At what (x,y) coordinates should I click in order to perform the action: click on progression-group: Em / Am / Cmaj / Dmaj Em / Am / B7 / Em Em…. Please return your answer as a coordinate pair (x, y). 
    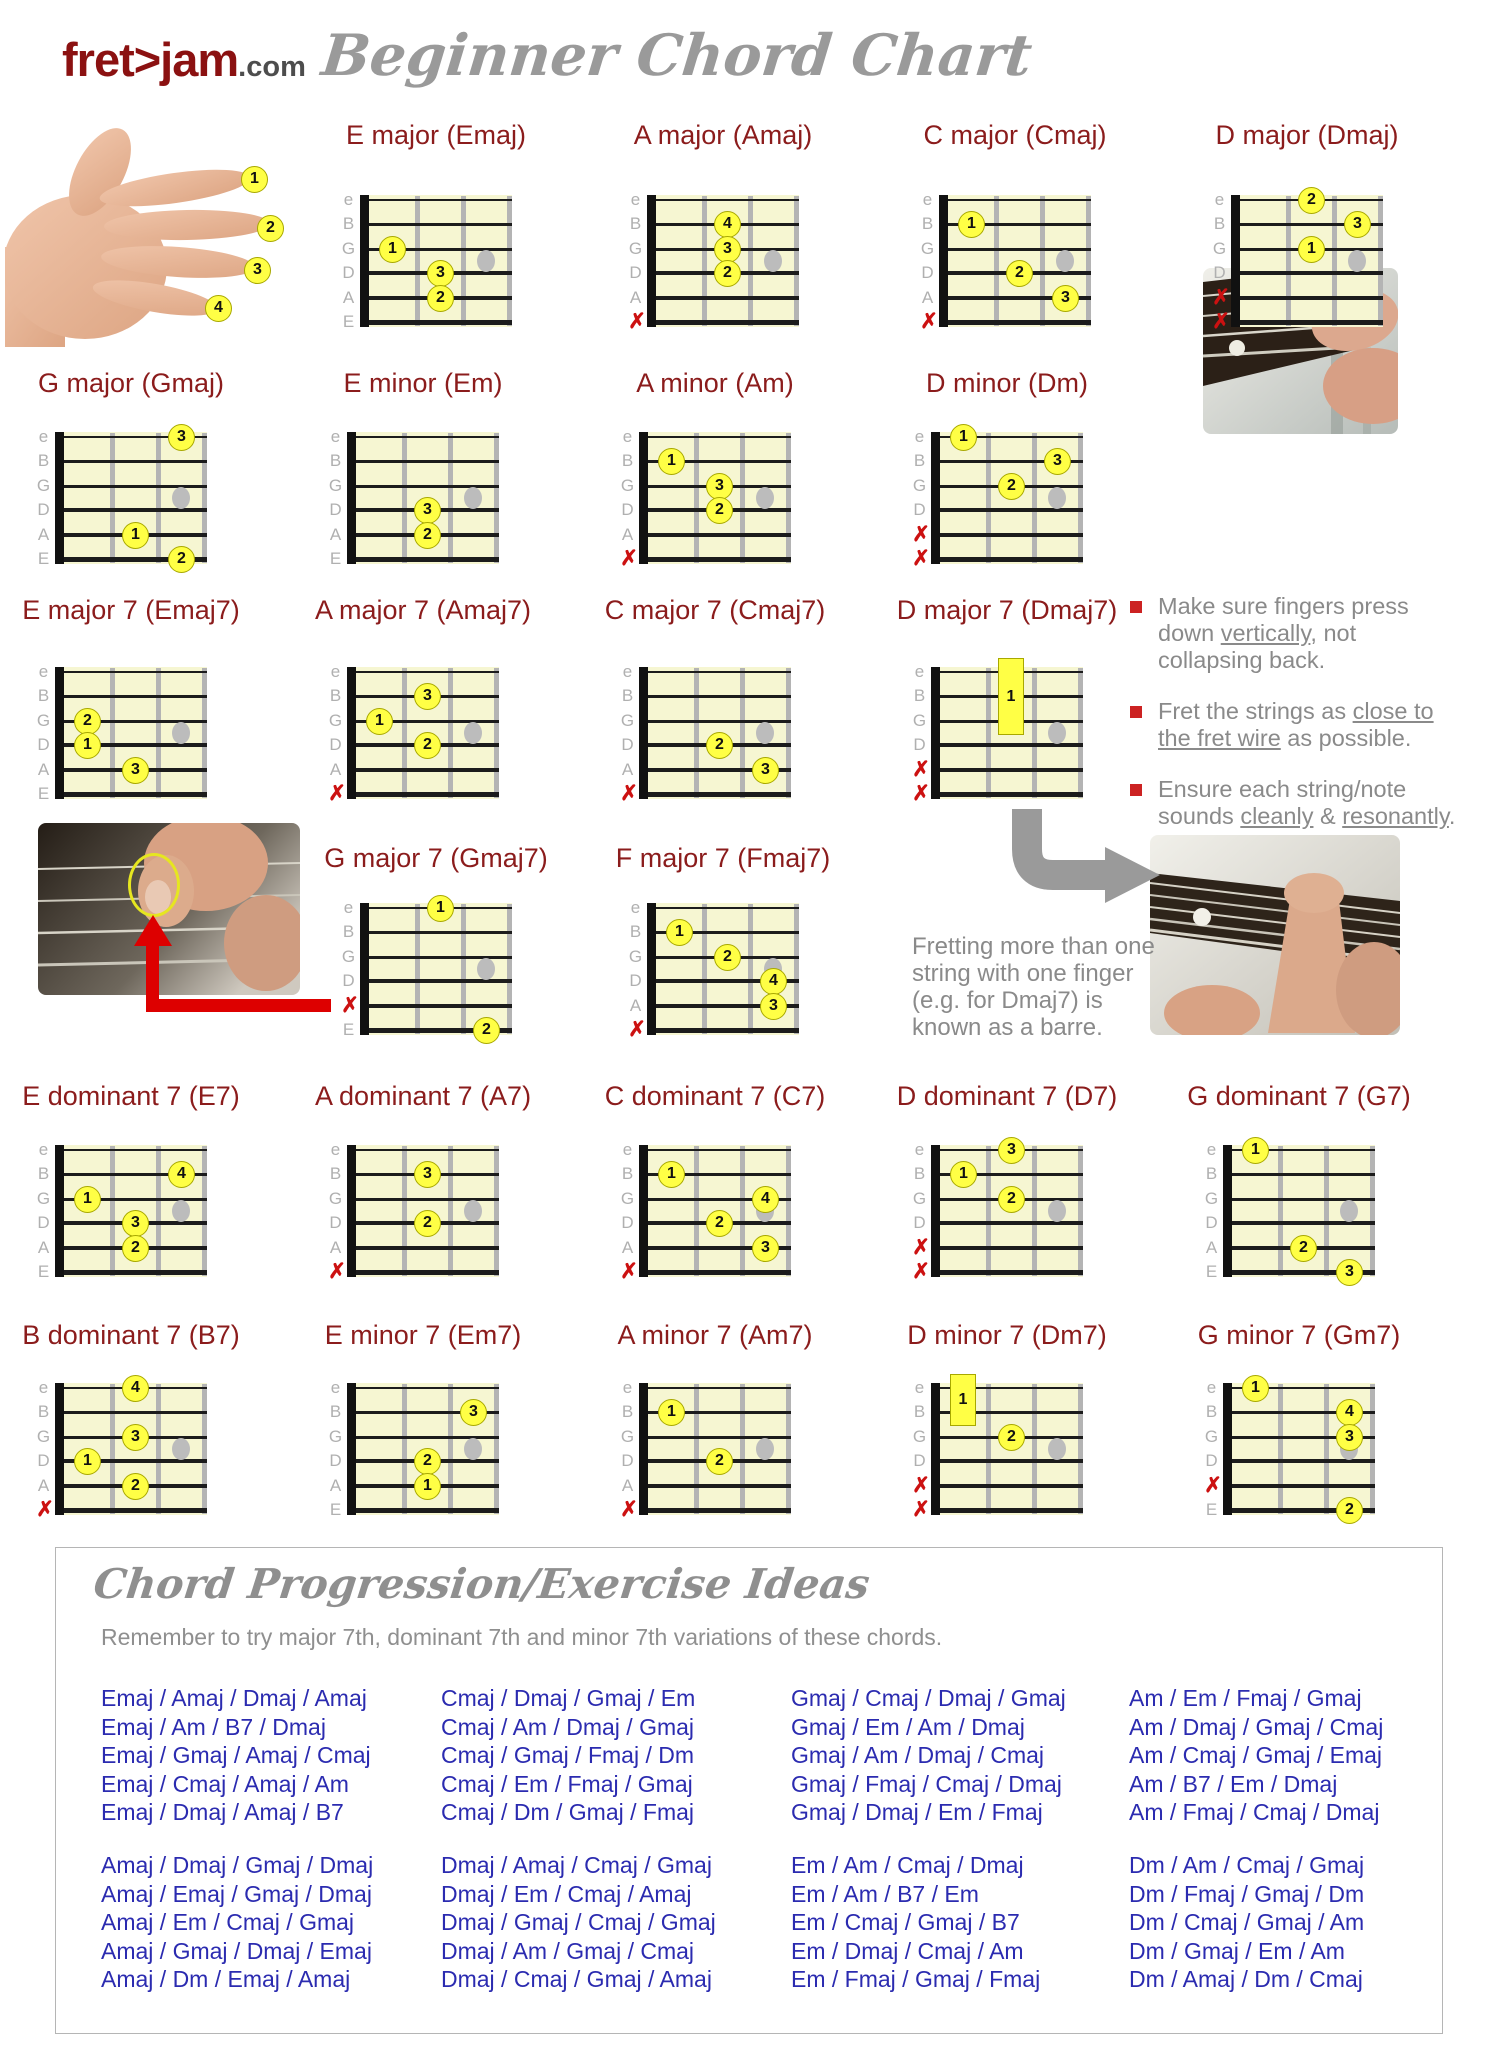
    Looking at the image, I should click on (961, 1922).